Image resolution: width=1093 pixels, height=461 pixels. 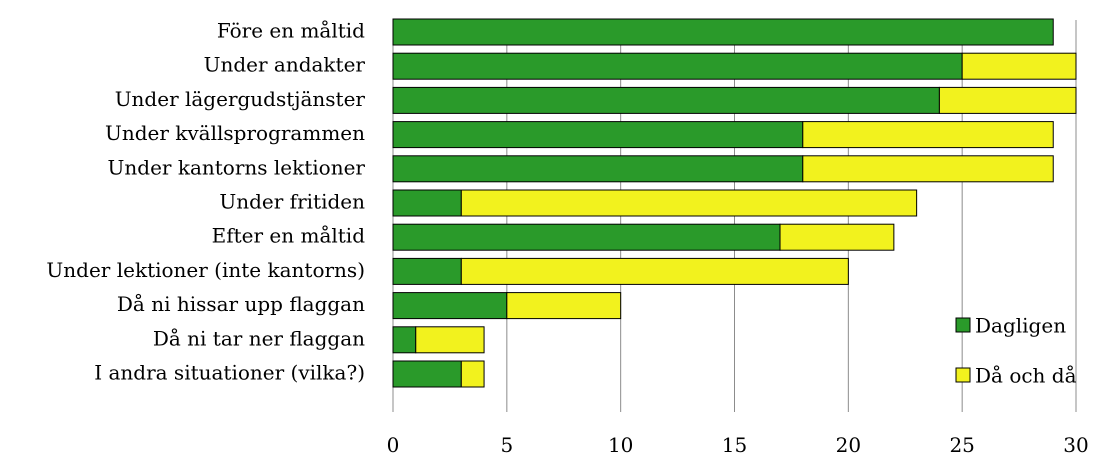 I want to click on category-label-4: Under kantorns lektioner, so click(x=237, y=167).